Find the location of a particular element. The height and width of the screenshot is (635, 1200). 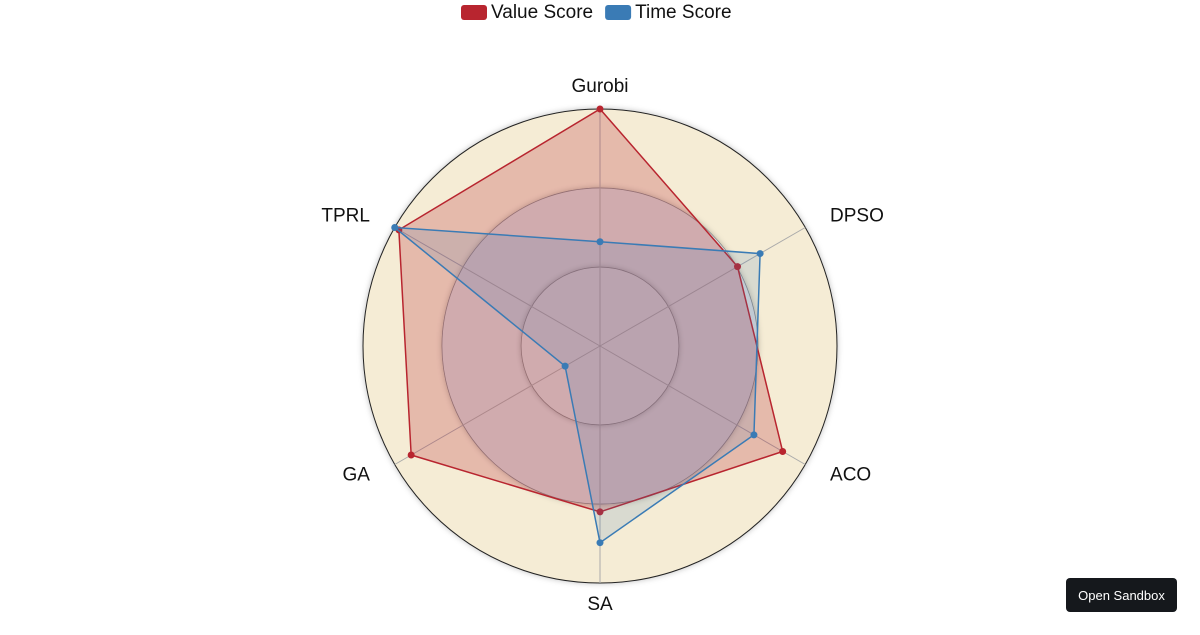

axis-label: SA is located at coordinates (600, 604).